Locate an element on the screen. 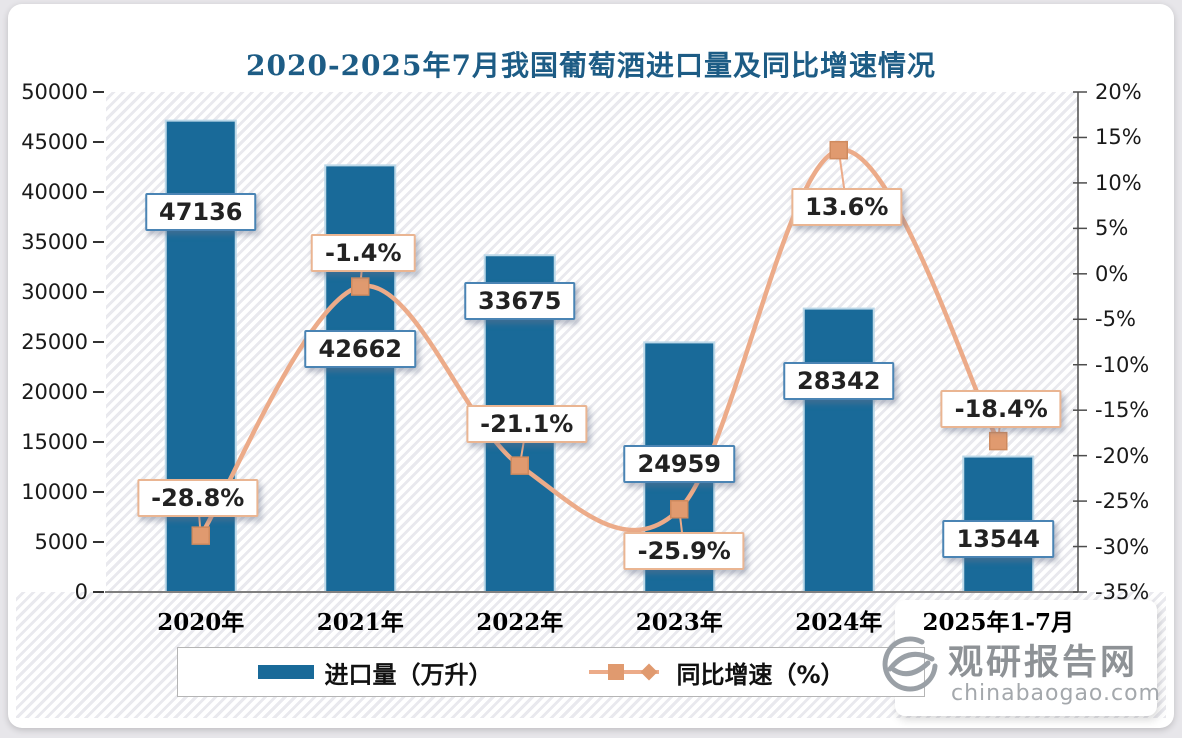 The height and width of the screenshot is (738, 1182). legend-item-yoy-growth: 同比增速（%） is located at coordinates (716, 672).